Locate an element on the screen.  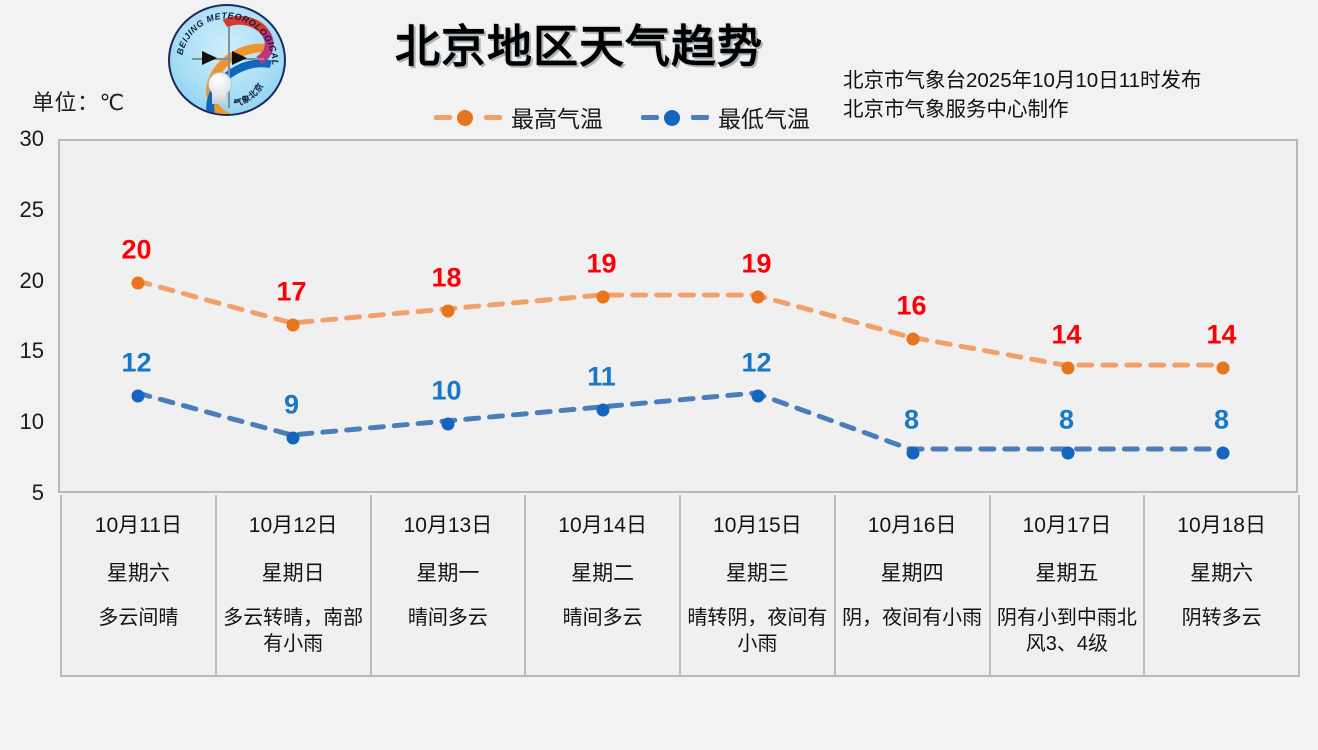
forecast-weekday: 星期三 is located at coordinates (757, 573).